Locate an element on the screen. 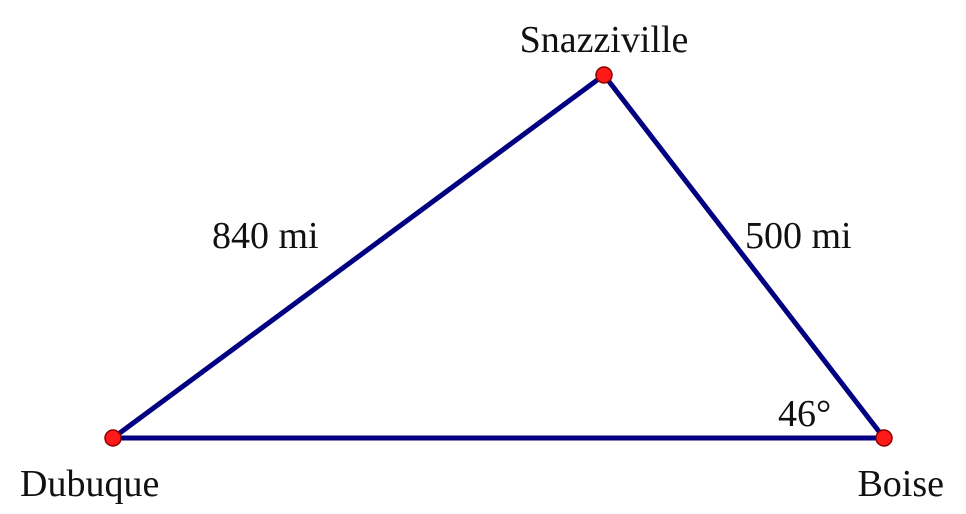  angle-label-boise: 46° is located at coordinates (804, 414).